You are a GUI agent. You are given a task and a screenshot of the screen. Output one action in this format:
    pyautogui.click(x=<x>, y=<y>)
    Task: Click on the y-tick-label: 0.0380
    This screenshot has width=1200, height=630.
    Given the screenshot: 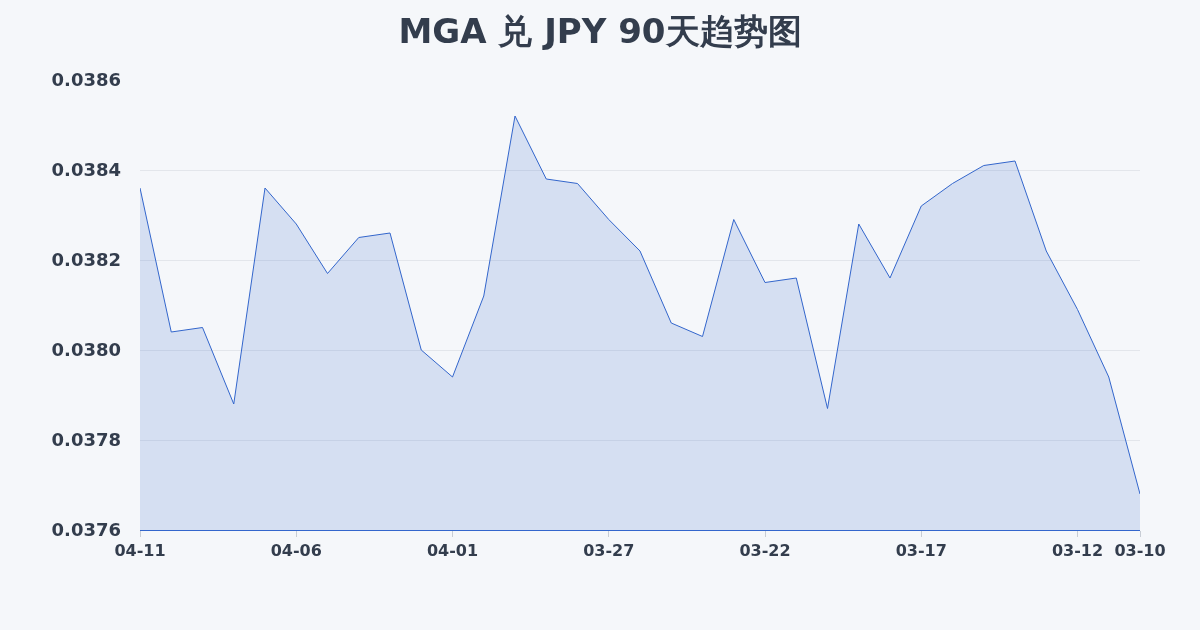 What is the action you would take?
    pyautogui.click(x=86, y=350)
    